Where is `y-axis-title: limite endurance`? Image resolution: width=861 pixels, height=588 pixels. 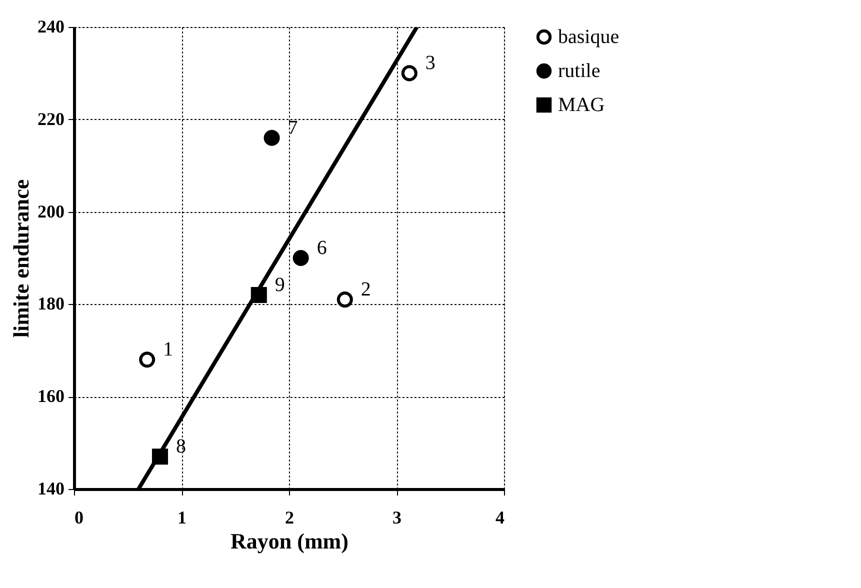 y-axis-title: limite endurance is located at coordinates (21, 258).